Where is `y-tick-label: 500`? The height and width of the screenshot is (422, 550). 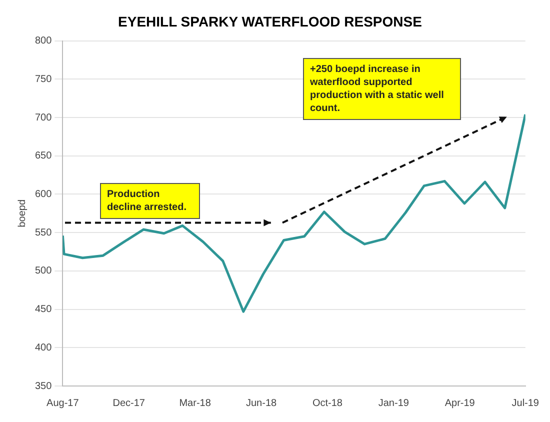
y-tick-label: 500 is located at coordinates (43, 271).